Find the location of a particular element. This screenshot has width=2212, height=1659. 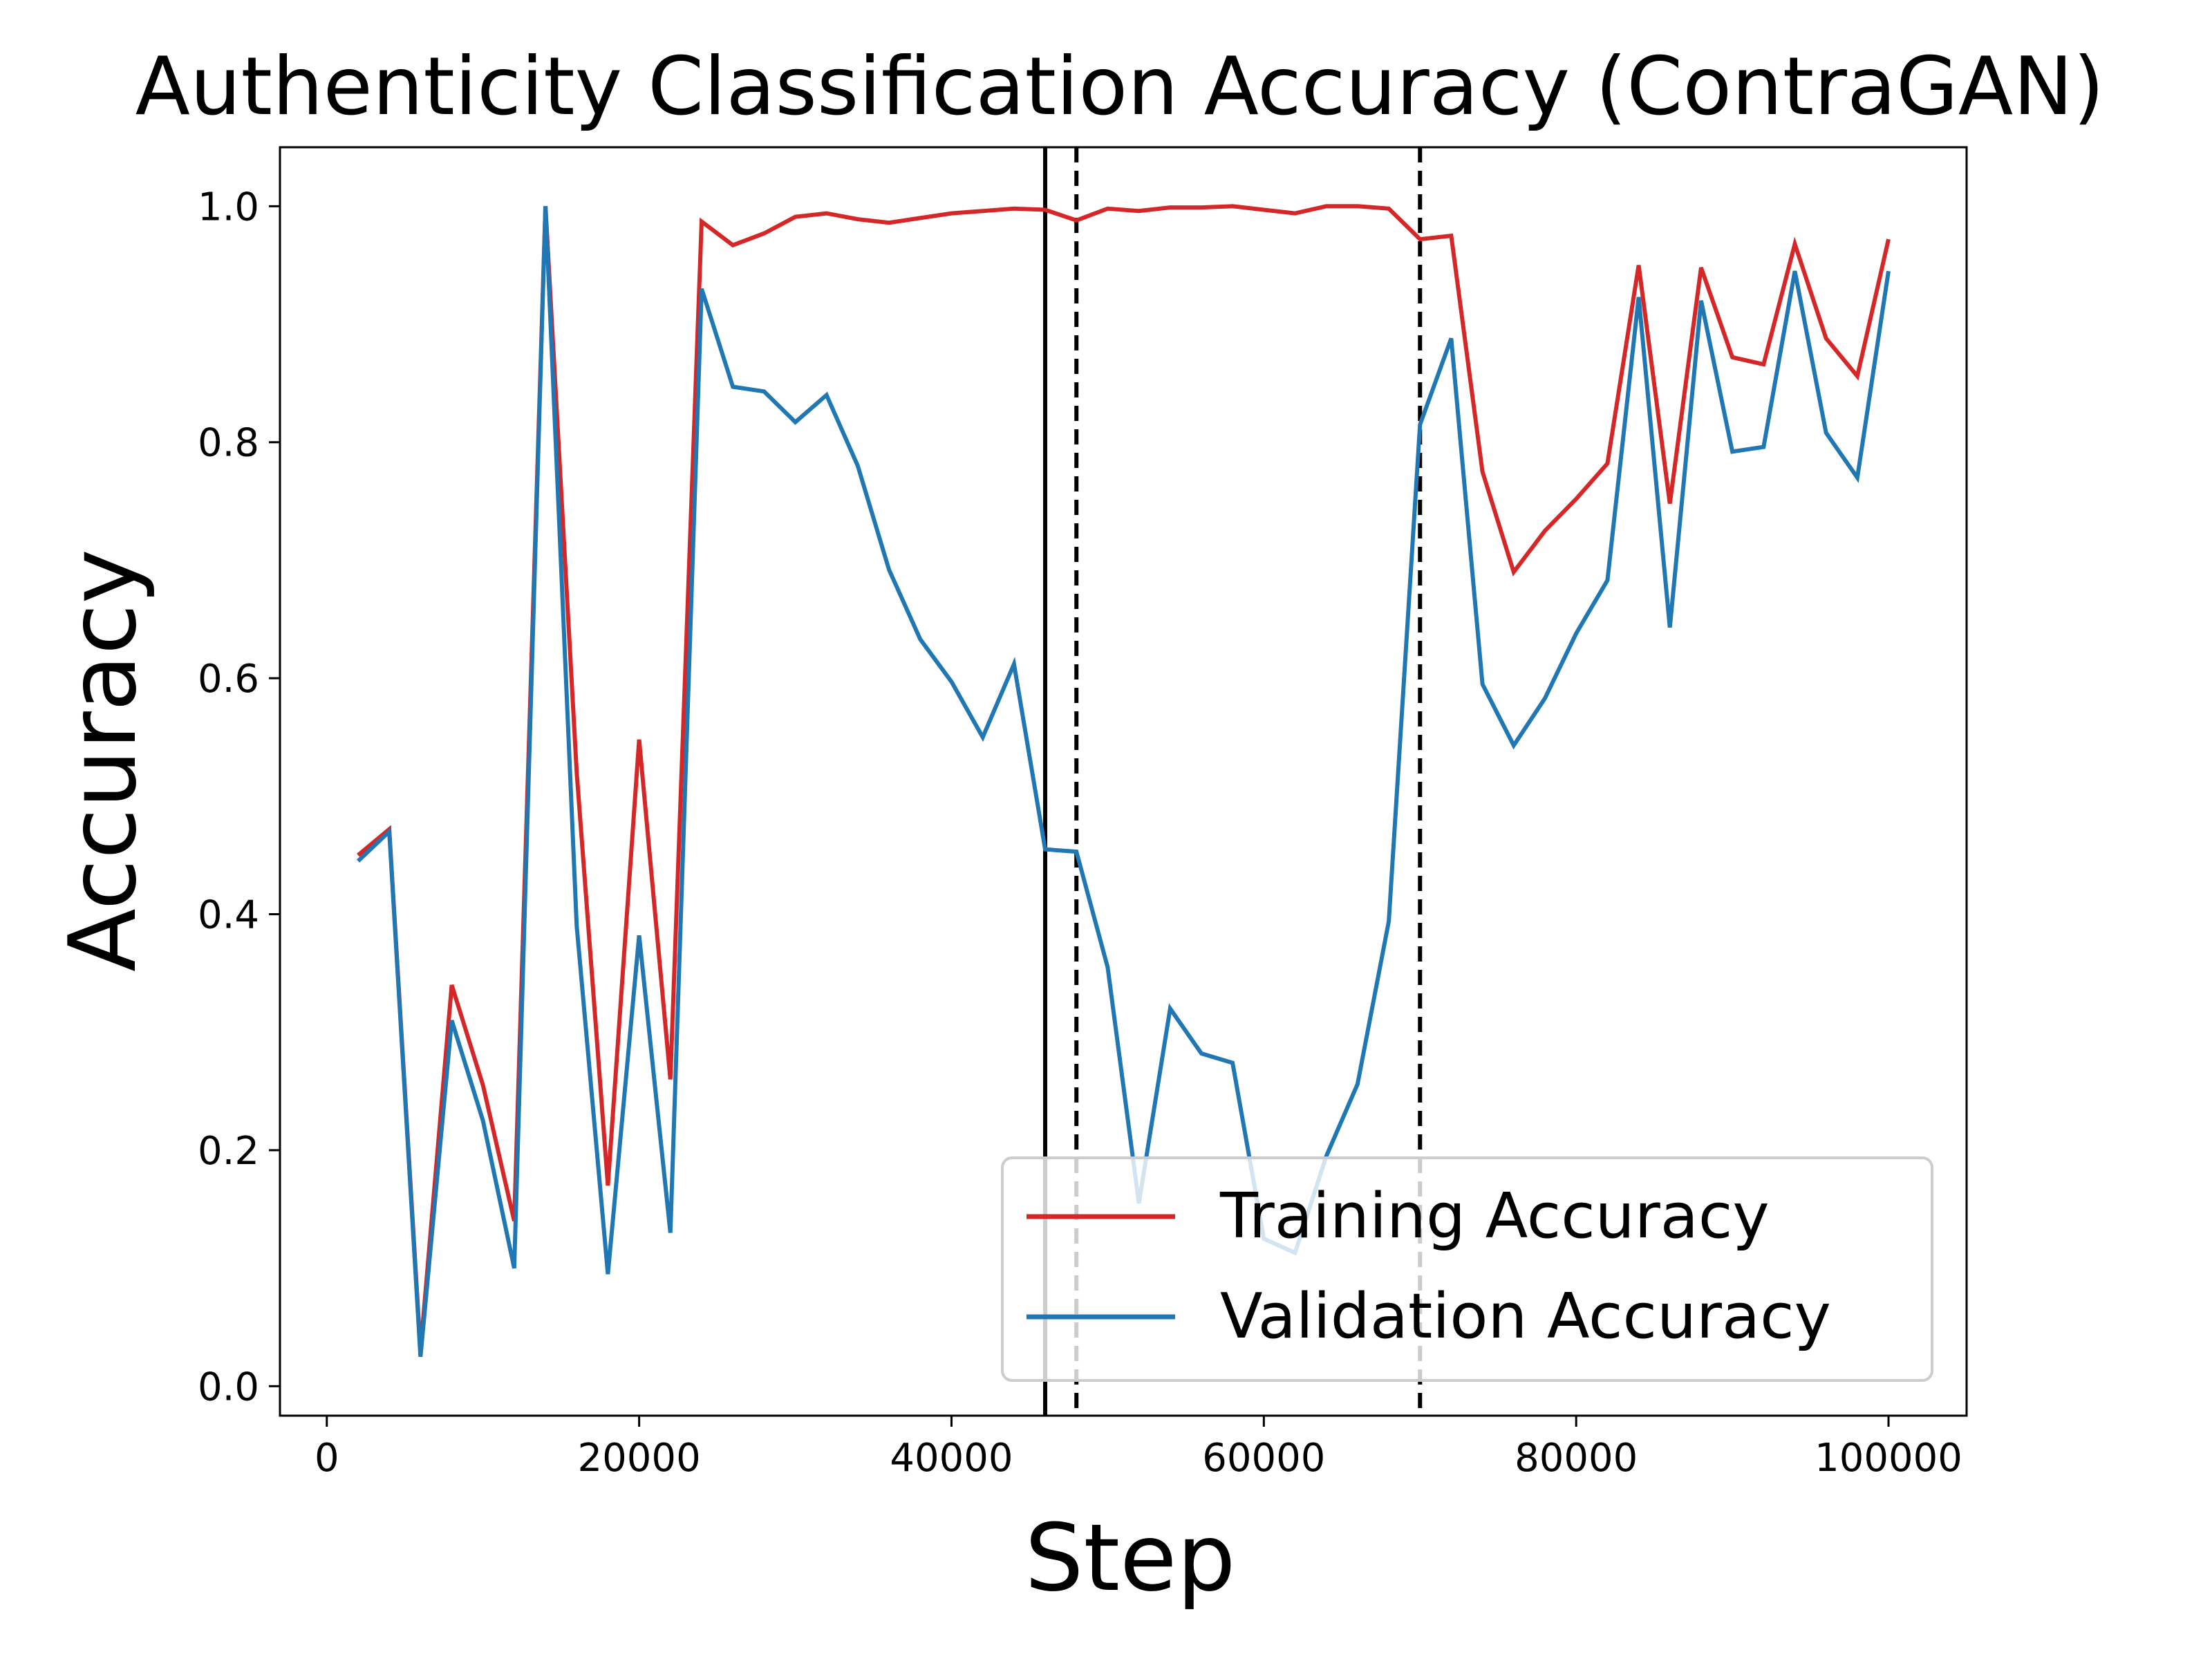

y-tick-label: 0.8 is located at coordinates (228, 443).